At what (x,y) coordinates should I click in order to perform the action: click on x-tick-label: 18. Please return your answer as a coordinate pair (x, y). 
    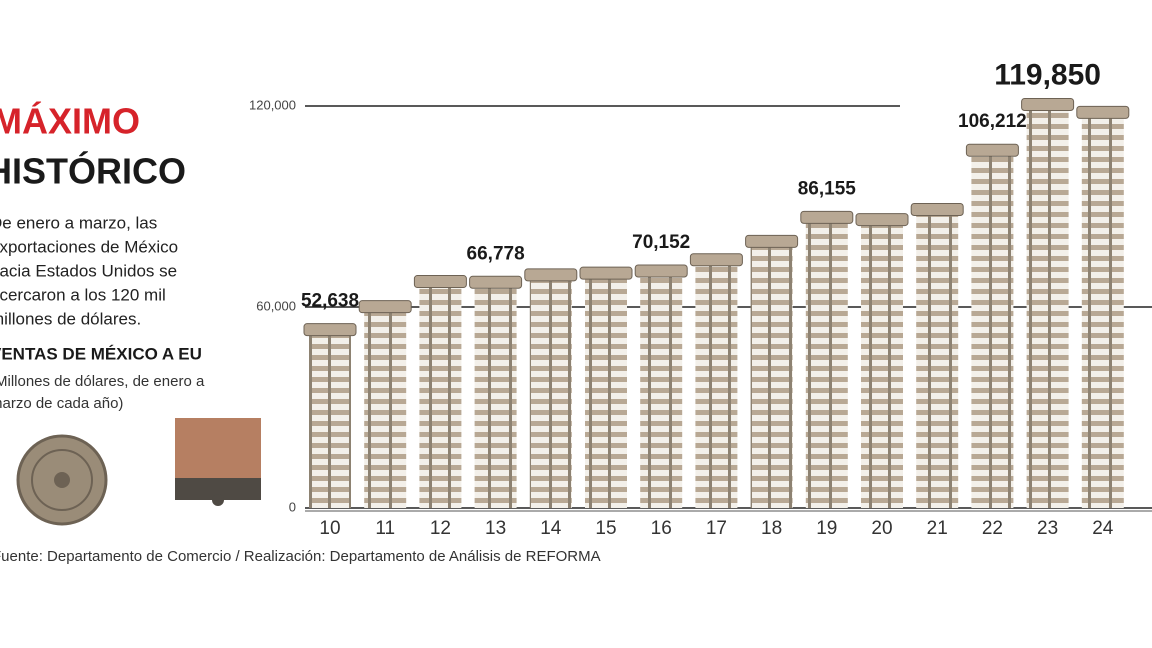
    Looking at the image, I should click on (771, 528).